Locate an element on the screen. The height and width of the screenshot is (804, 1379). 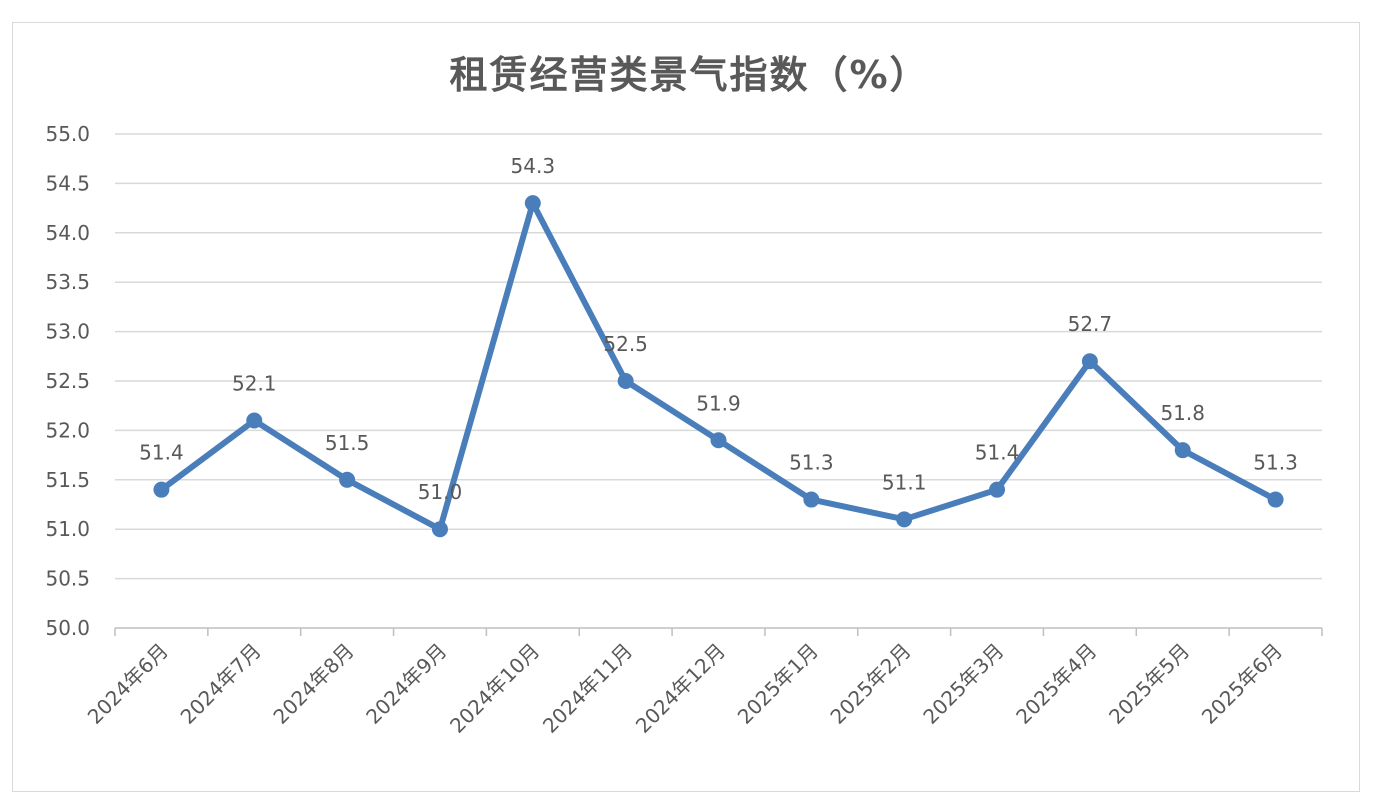
data-label: 51.9 is located at coordinates (718, 403).